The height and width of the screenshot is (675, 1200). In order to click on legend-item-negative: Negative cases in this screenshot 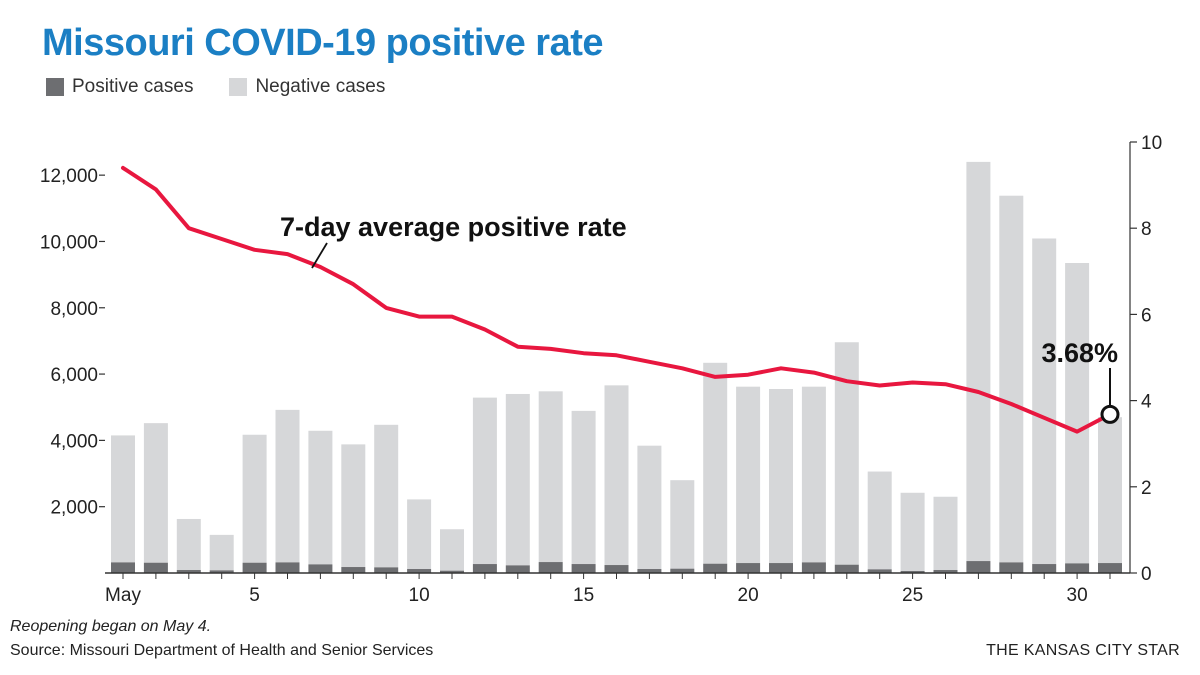, I will do `click(307, 87)`.